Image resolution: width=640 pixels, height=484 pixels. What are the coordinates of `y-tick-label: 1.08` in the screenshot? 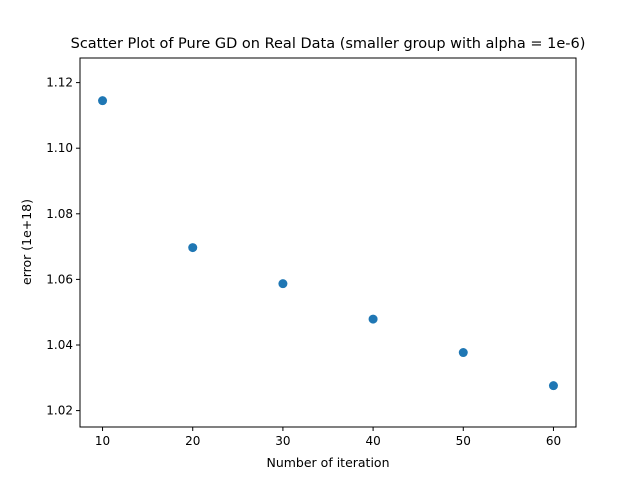 It's located at (59, 214).